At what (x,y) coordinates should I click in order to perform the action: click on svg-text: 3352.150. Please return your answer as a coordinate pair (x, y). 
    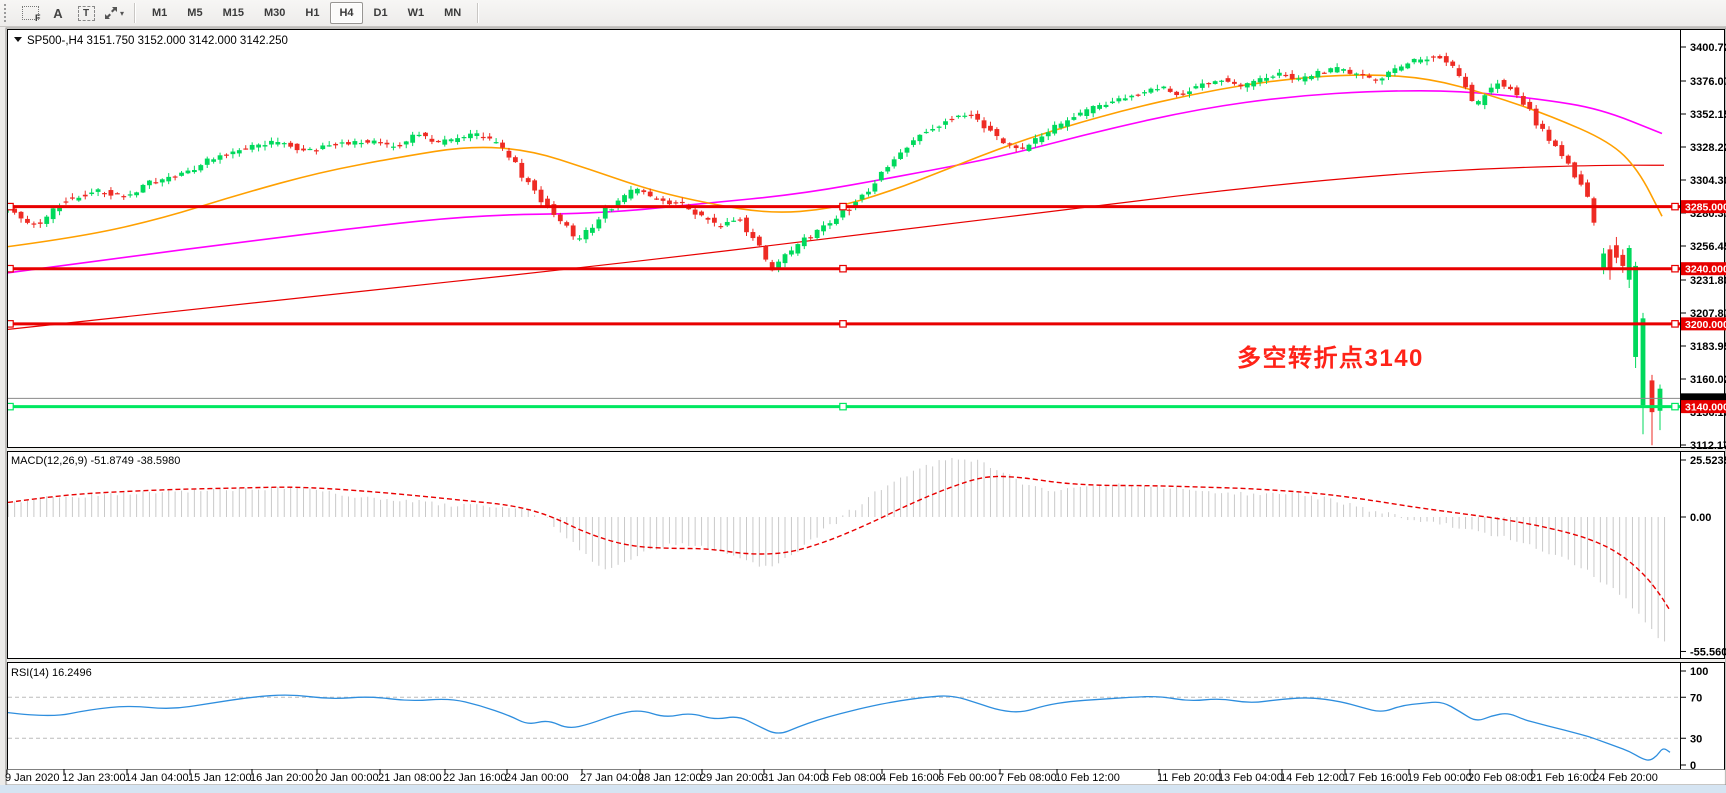
    Looking at the image, I should click on (1708, 115).